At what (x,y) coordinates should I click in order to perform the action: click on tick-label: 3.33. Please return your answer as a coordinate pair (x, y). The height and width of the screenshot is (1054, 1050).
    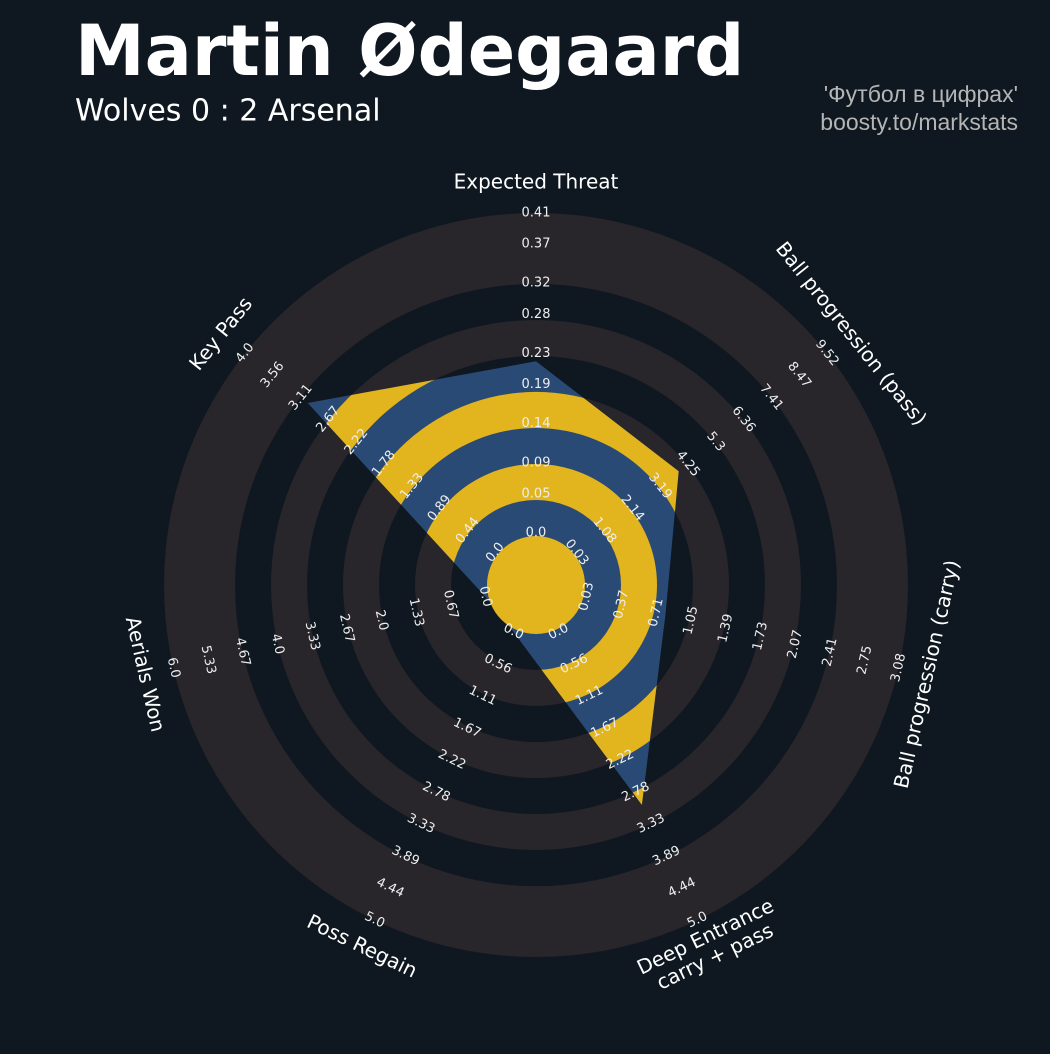
    Looking at the image, I should click on (312, 636).